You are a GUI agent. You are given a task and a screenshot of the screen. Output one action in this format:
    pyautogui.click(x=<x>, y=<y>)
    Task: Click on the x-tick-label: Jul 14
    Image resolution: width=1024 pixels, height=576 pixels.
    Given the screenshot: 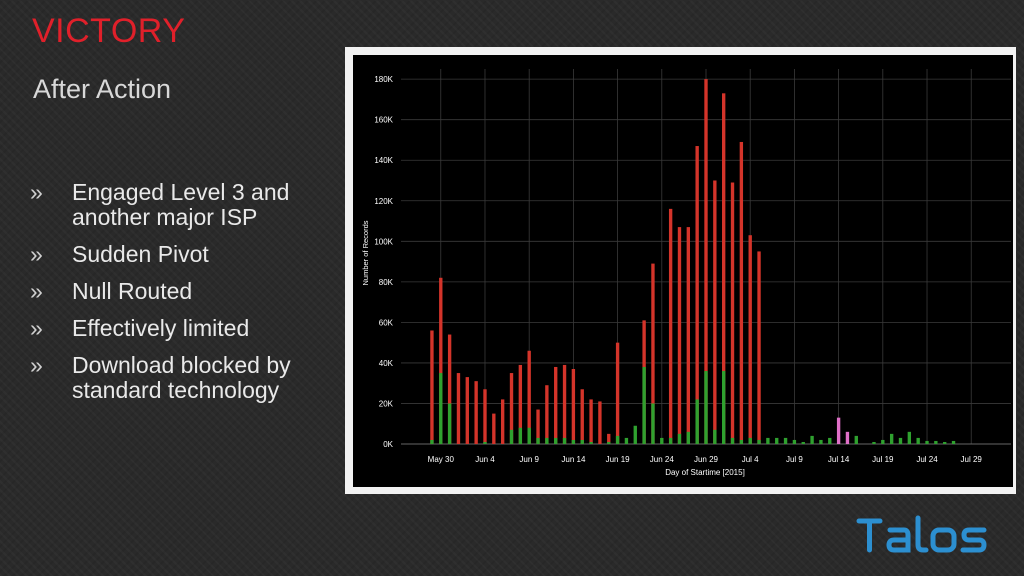 What is the action you would take?
    pyautogui.click(x=839, y=459)
    